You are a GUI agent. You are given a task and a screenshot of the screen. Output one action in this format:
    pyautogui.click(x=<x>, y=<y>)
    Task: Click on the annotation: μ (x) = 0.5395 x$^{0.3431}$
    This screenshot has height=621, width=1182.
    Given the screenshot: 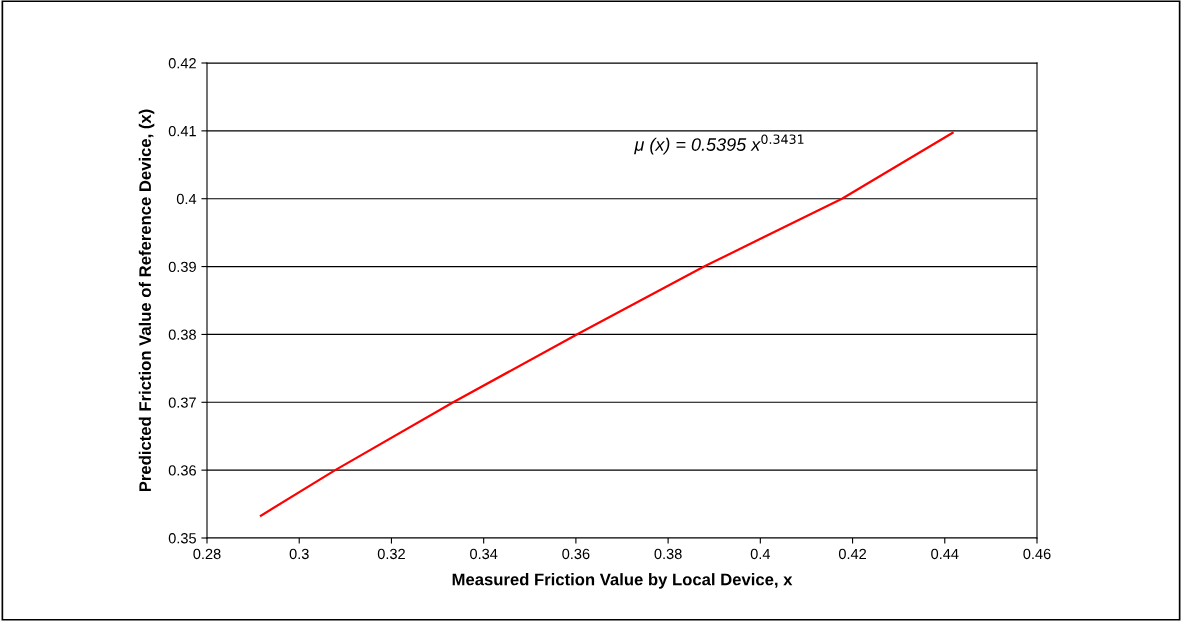 What is the action you would take?
    pyautogui.click(x=719, y=144)
    